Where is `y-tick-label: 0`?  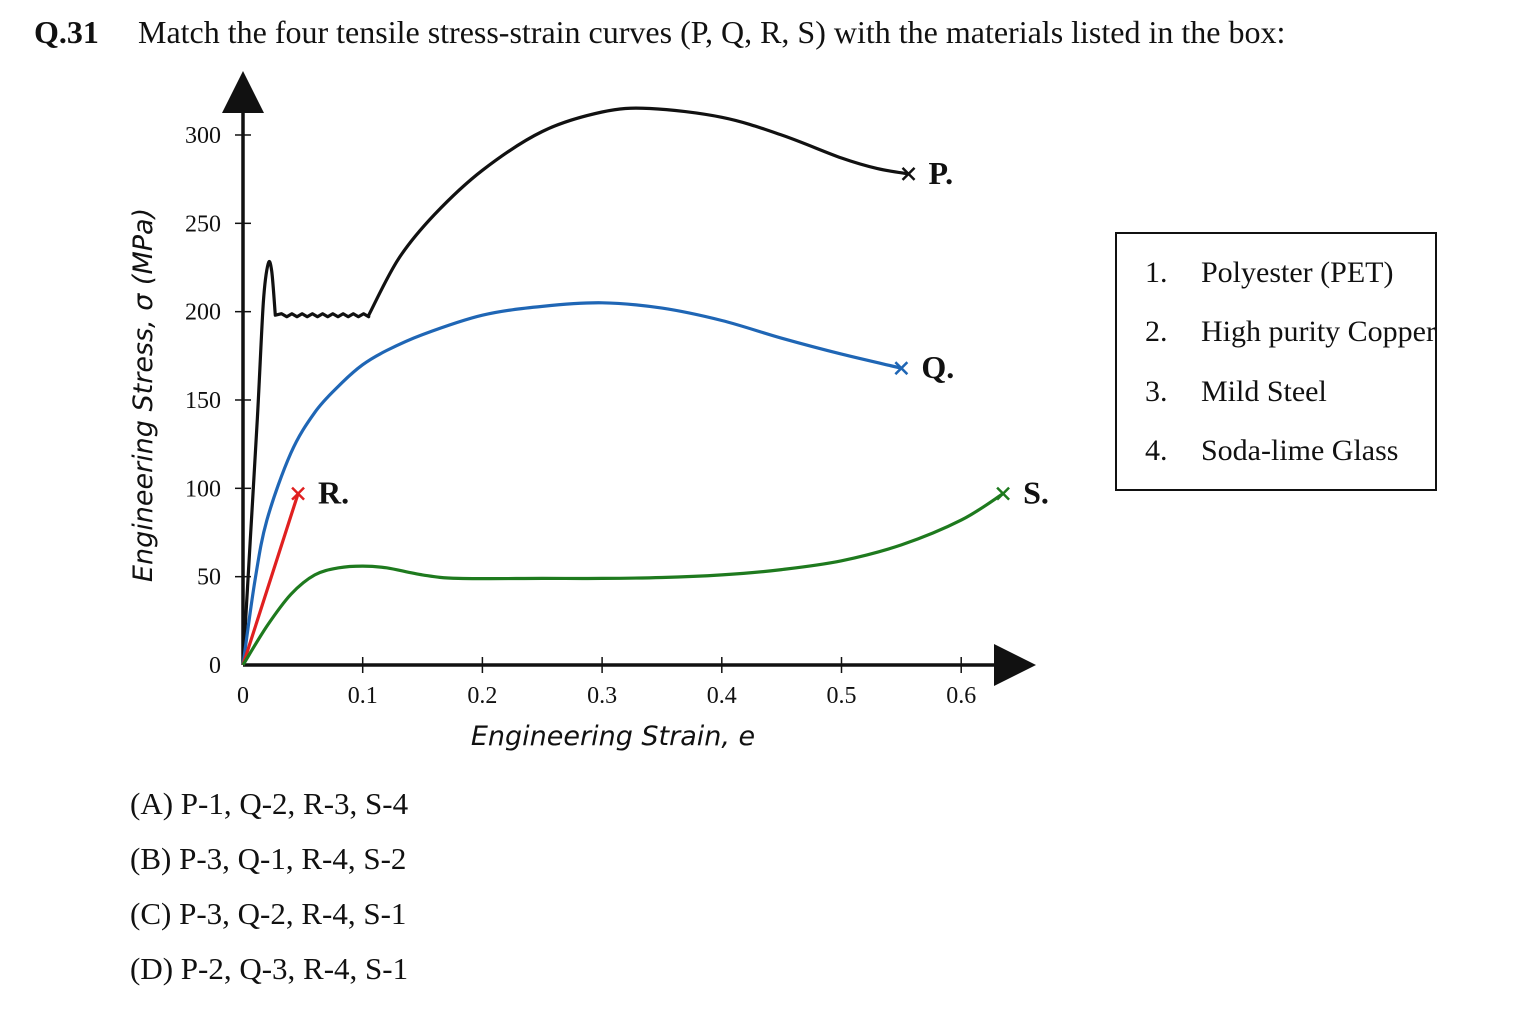
y-tick-label: 0 is located at coordinates (215, 666).